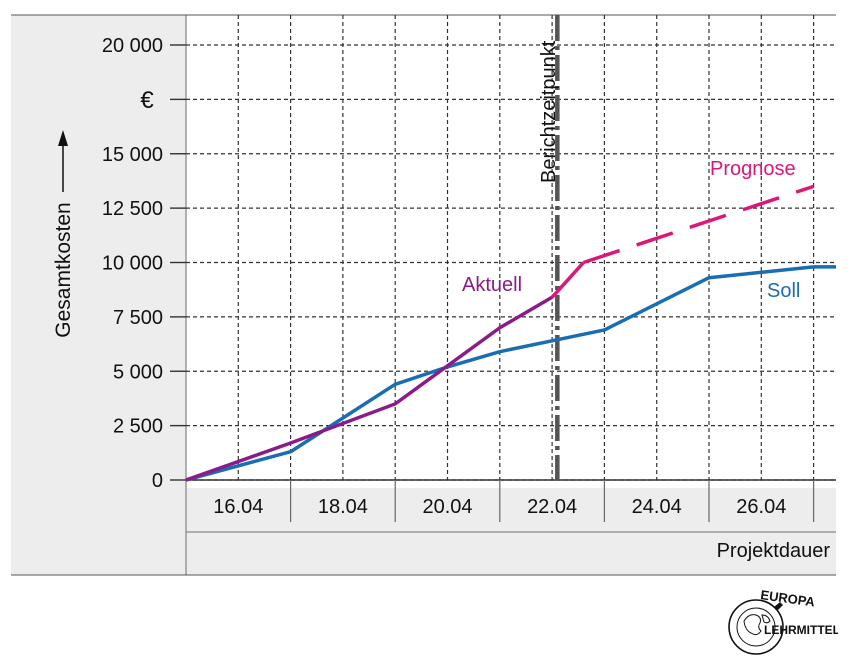  I want to click on y-tick-label: 0, so click(157, 481).